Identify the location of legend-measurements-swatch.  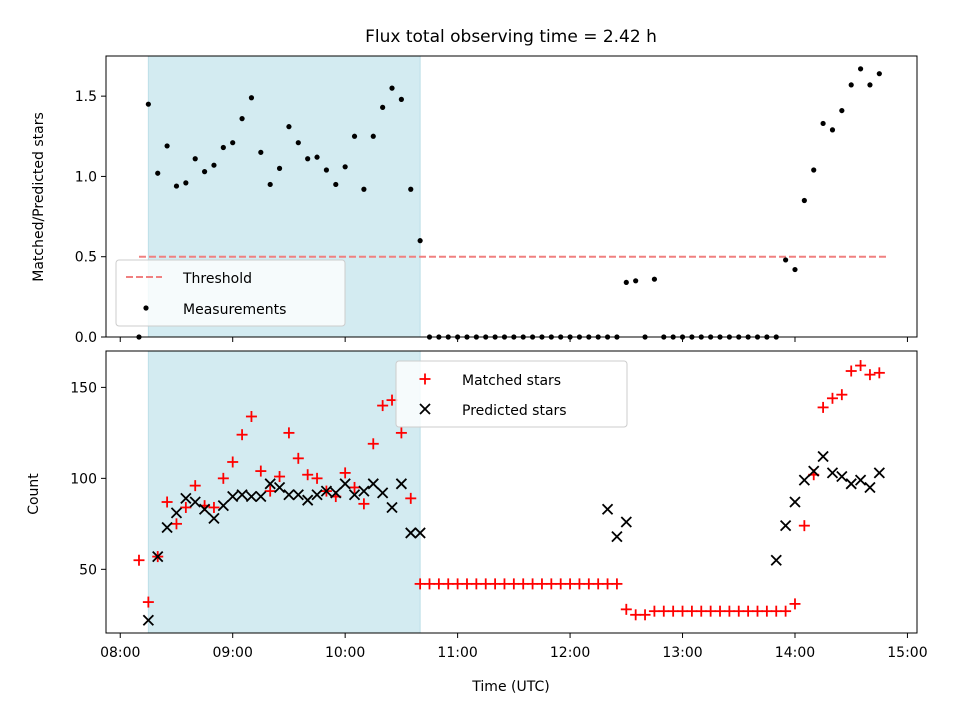
(146, 308).